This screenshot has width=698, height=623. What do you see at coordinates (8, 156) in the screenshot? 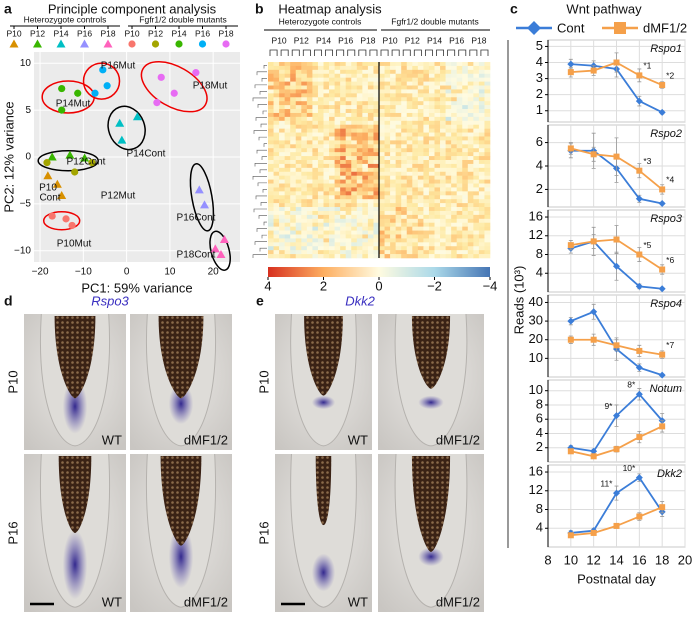
I see `y-axis-label: PC2: 12% variance` at bounding box center [8, 156].